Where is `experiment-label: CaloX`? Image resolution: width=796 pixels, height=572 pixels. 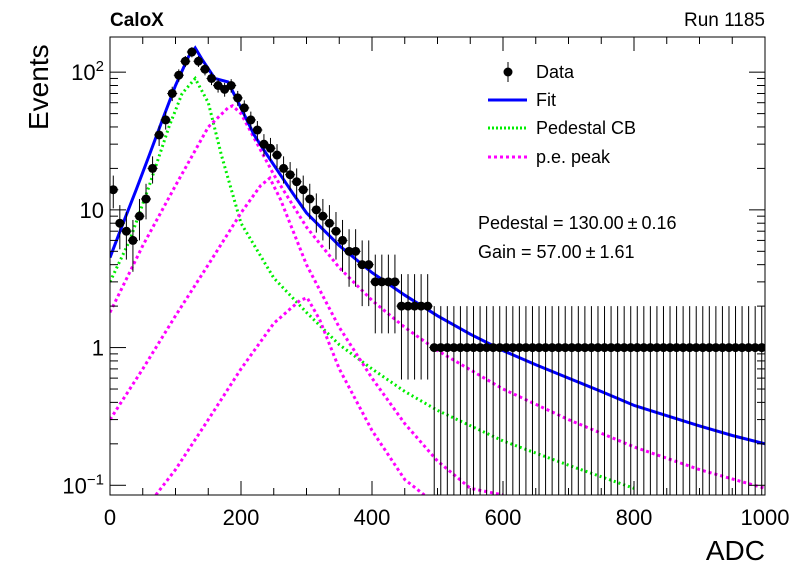
experiment-label: CaloX is located at coordinates (137, 20).